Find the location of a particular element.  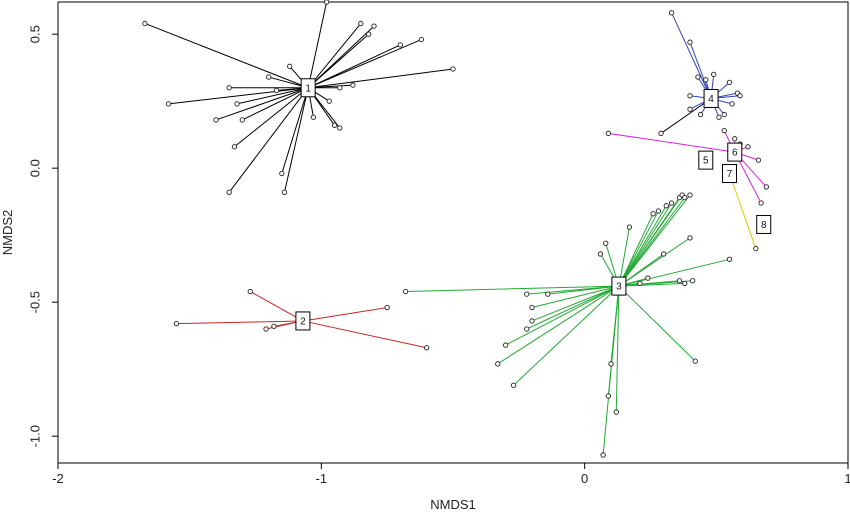

x-axis-title: NMDS1 is located at coordinates (453, 504).